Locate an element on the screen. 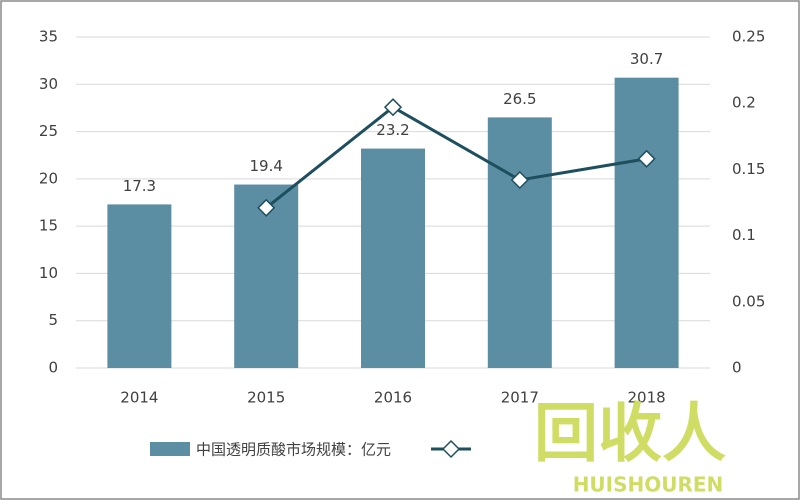 Image resolution: width=800 pixels, height=500 pixels. legend-swatch is located at coordinates (170, 449).